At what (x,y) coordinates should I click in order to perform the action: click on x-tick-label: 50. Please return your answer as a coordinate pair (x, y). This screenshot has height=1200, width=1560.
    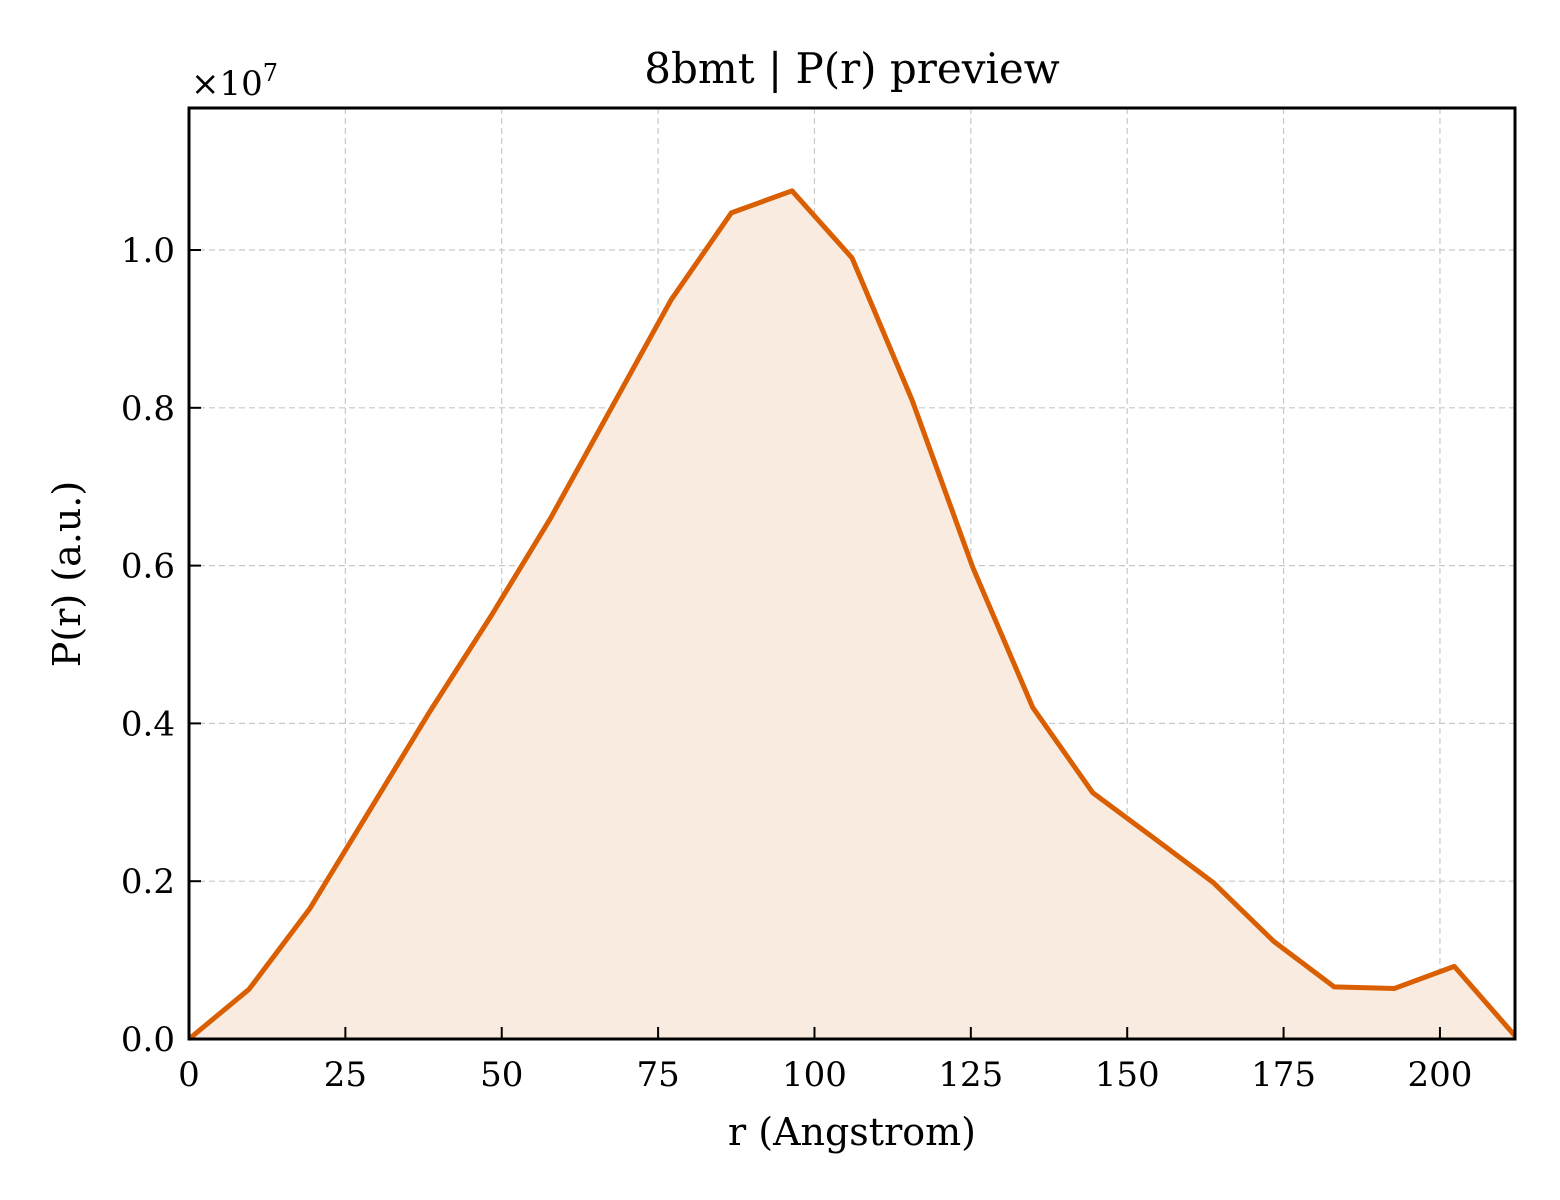
    Looking at the image, I should click on (501, 1075).